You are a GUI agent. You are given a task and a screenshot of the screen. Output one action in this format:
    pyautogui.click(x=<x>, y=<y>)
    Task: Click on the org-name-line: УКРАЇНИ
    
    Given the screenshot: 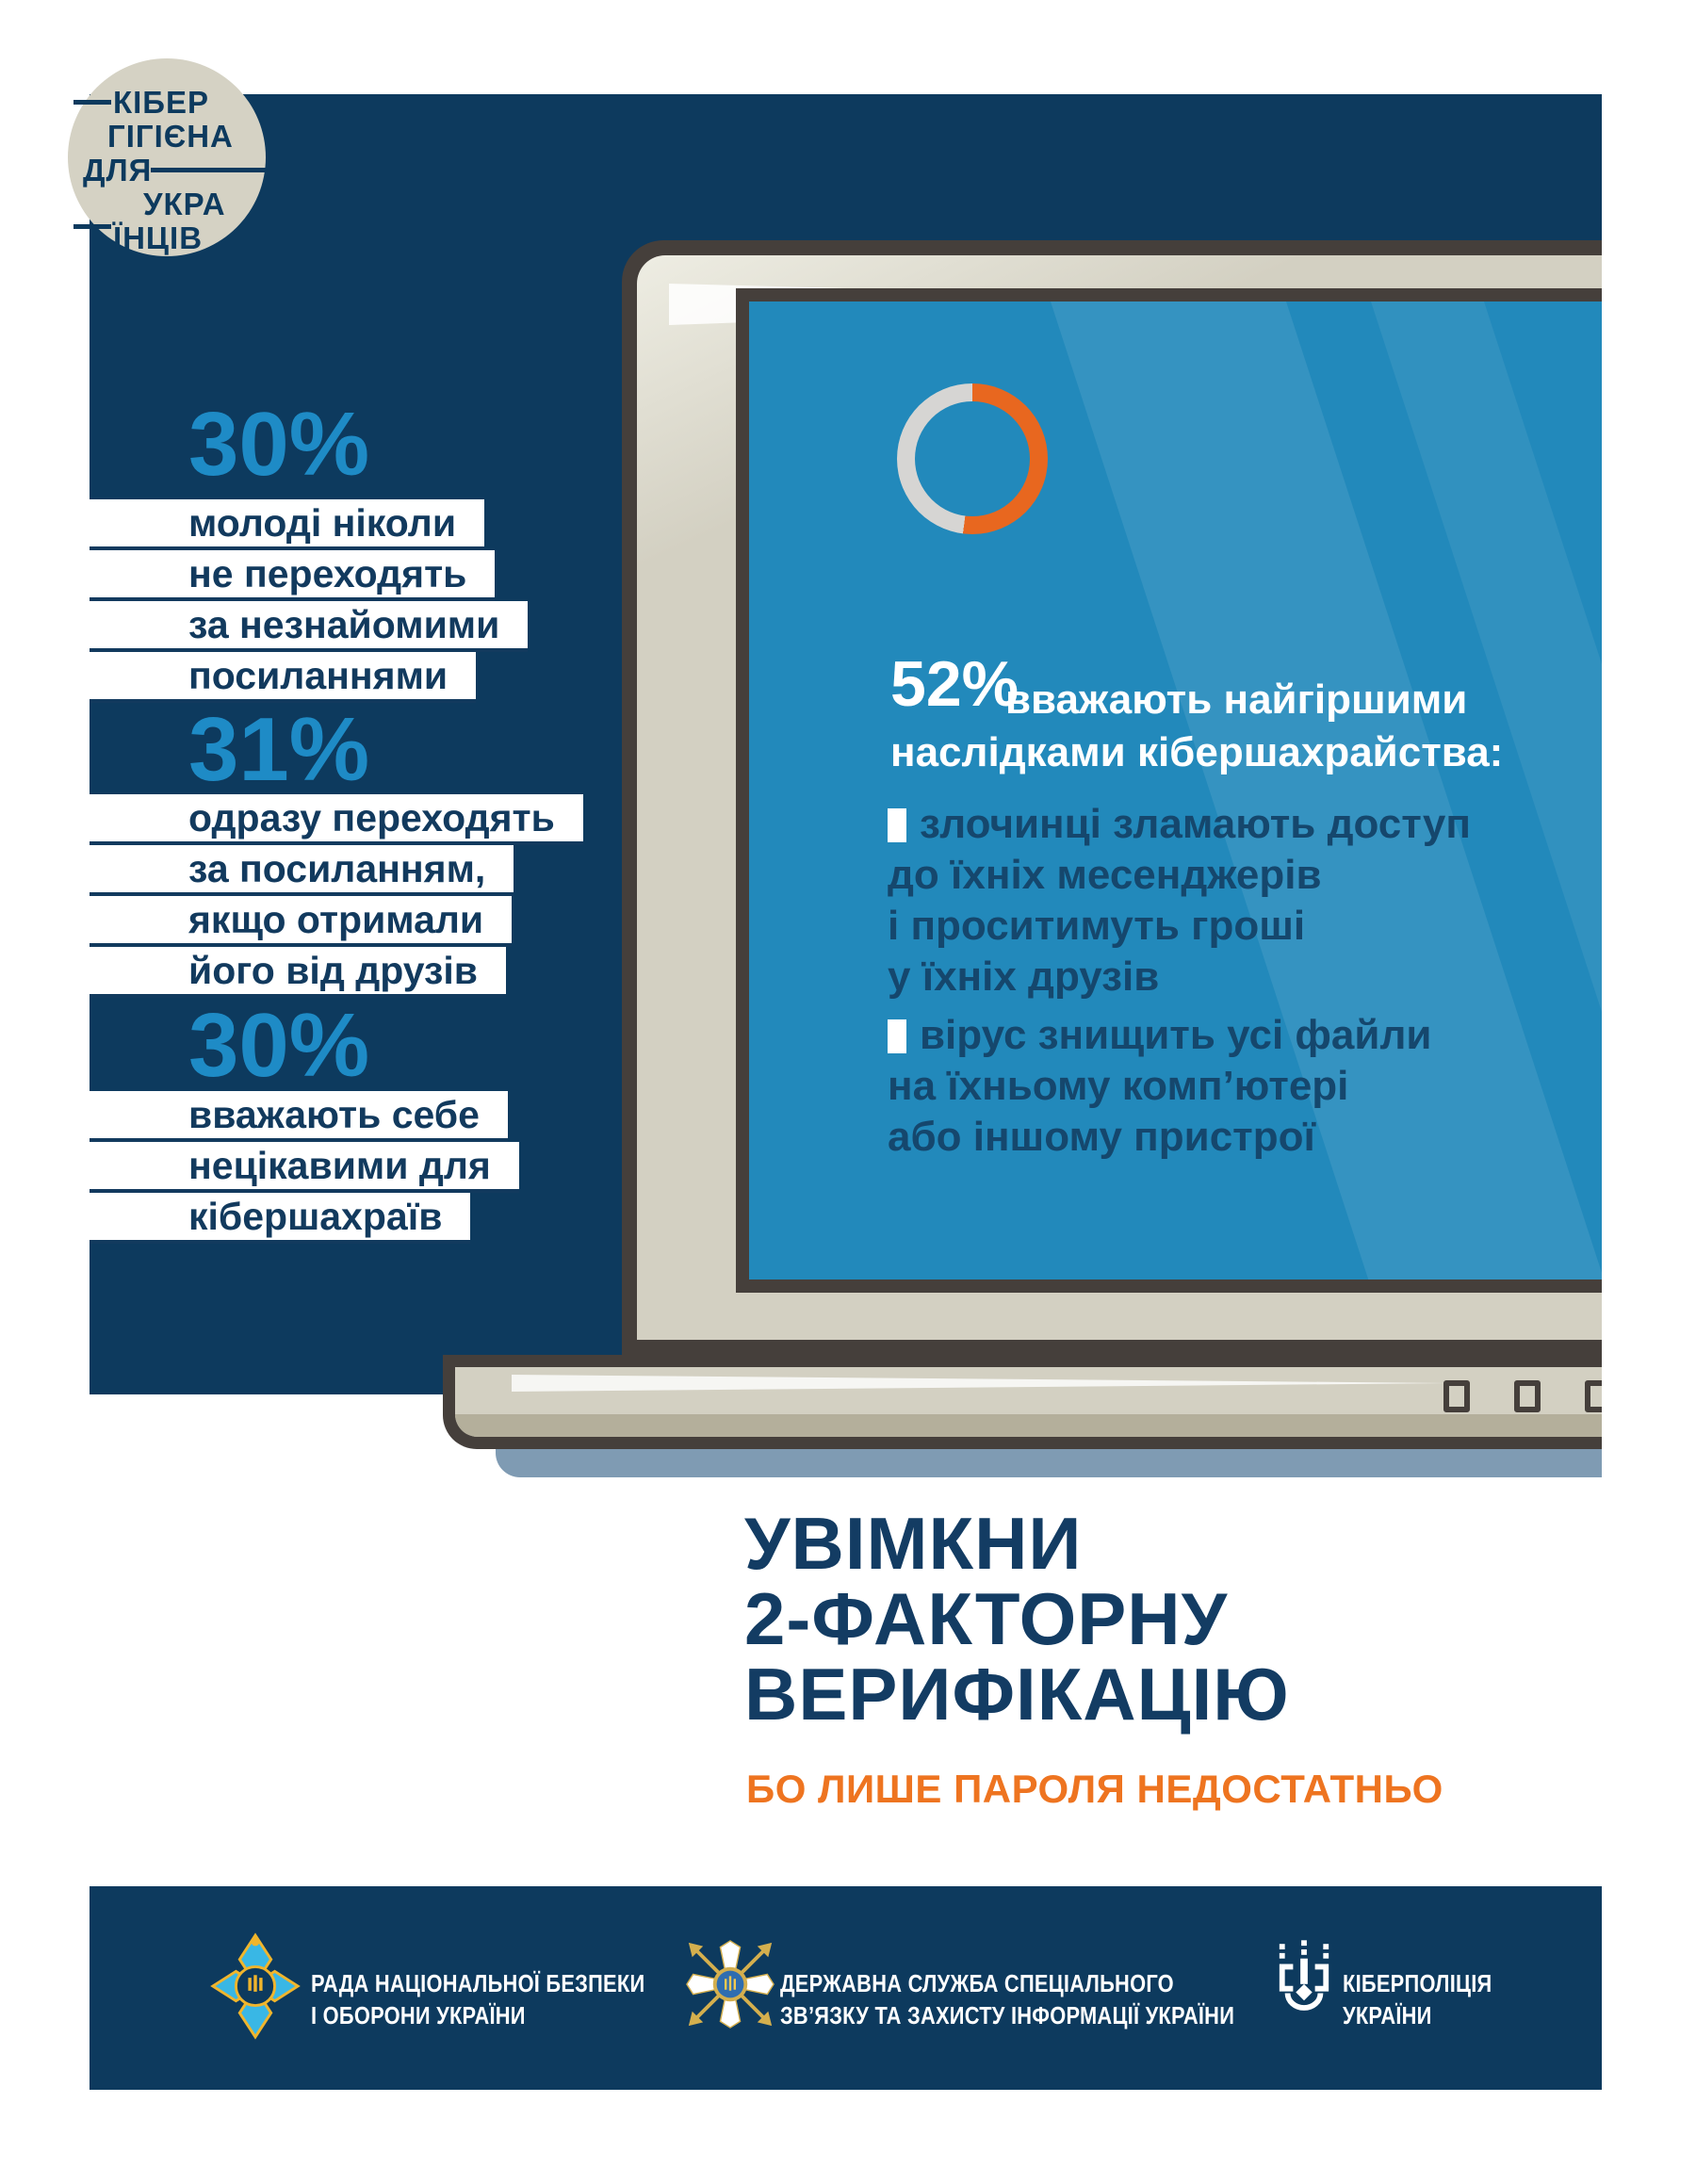 What is the action you would take?
    pyautogui.click(x=1387, y=2015)
    